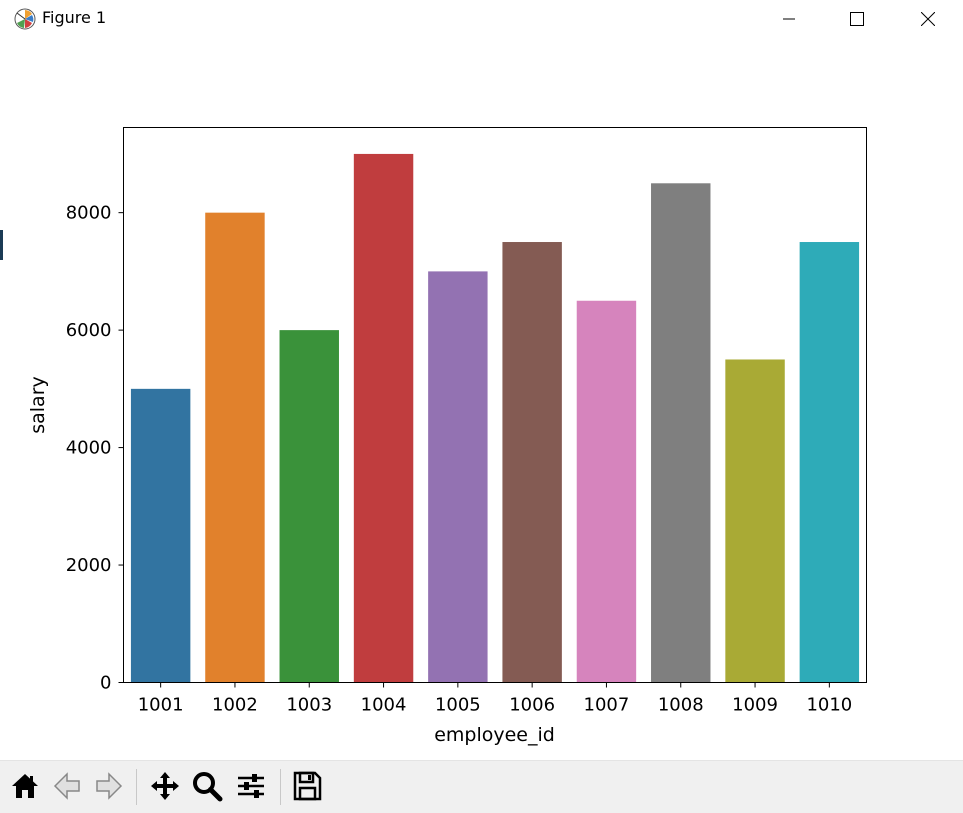 Image resolution: width=963 pixels, height=813 pixels. I want to click on navigation-toolbar, so click(481, 786).